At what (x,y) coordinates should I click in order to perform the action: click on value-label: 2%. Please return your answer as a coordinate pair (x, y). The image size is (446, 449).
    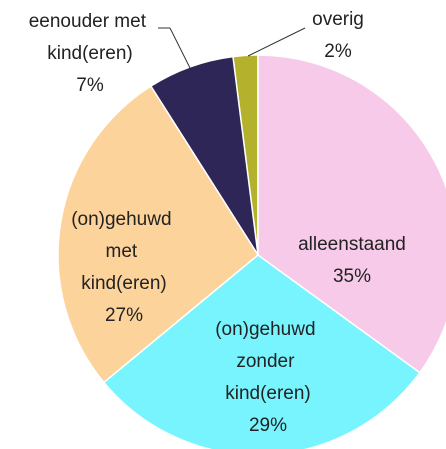
    Looking at the image, I should click on (338, 51).